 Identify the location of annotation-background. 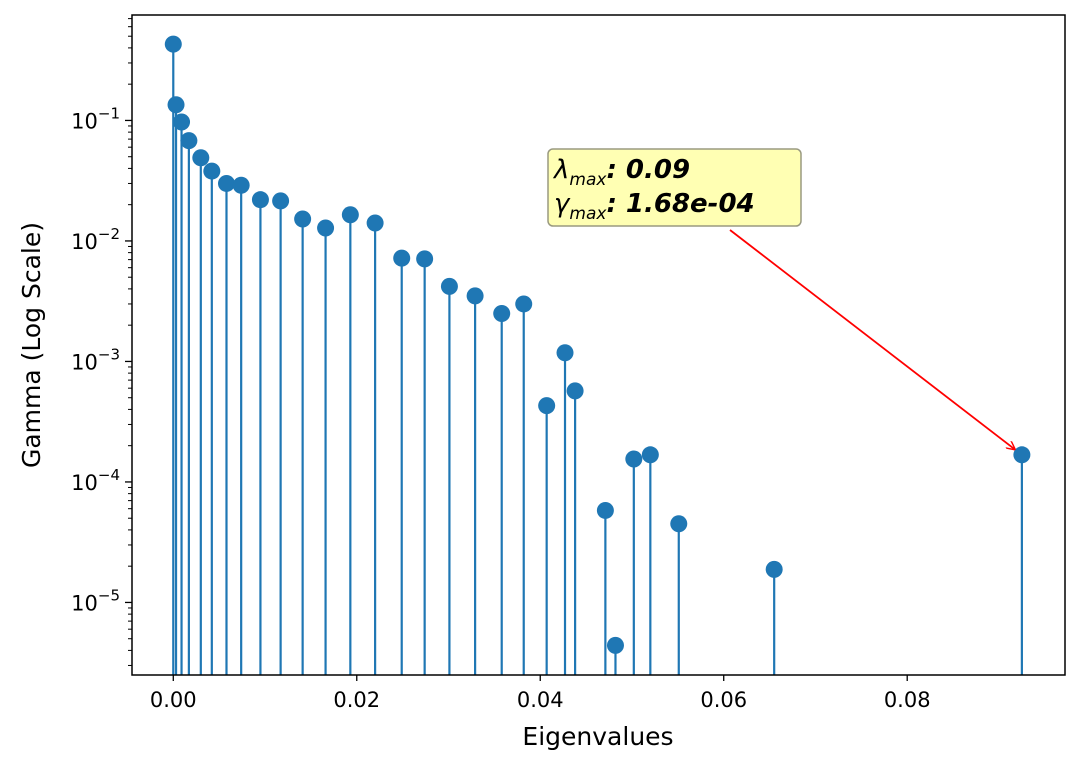
(674, 187).